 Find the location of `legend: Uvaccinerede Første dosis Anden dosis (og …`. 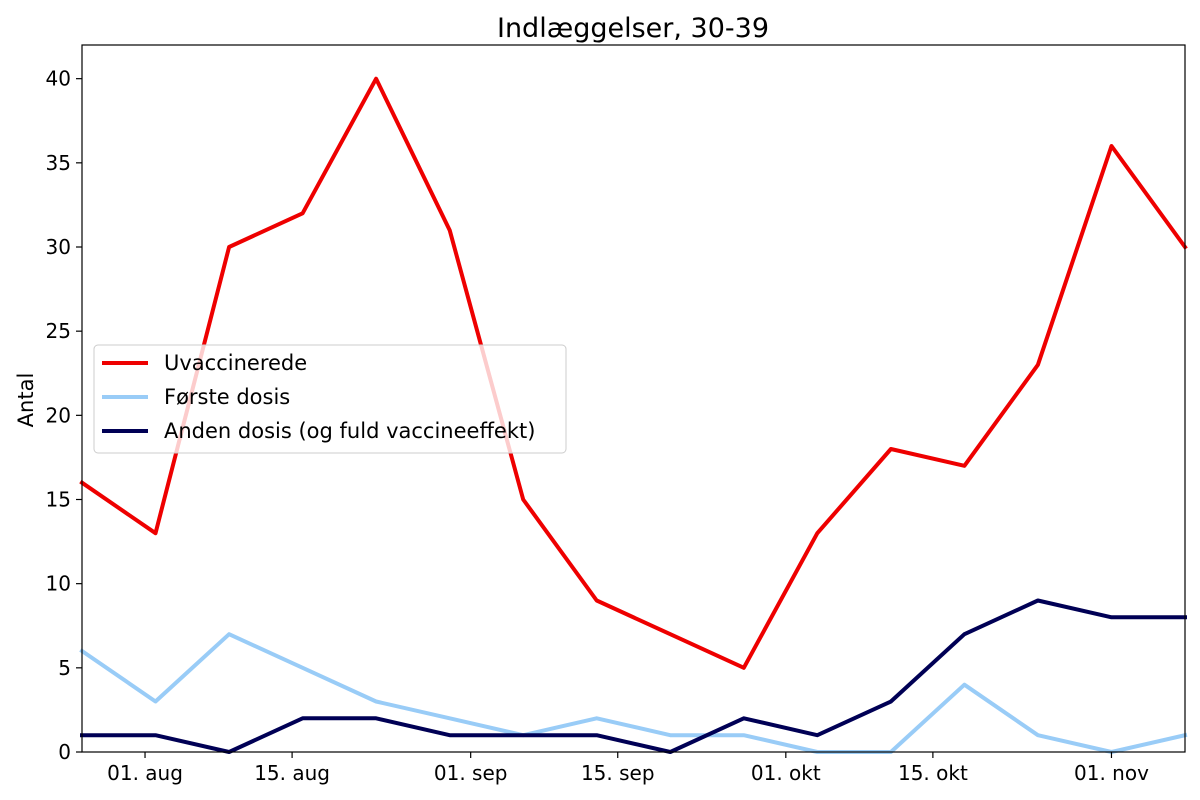

legend: Uvaccinerede Første dosis Anden dosis (og … is located at coordinates (330, 399).